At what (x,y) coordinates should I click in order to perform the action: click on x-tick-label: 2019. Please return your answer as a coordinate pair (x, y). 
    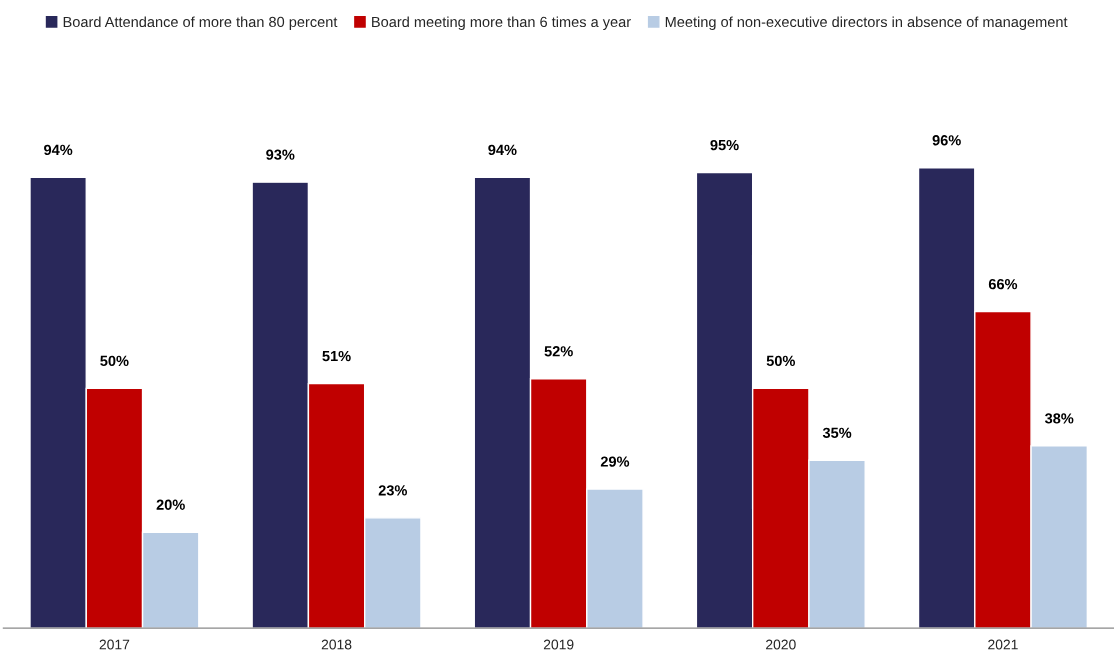
    Looking at the image, I should click on (558, 644).